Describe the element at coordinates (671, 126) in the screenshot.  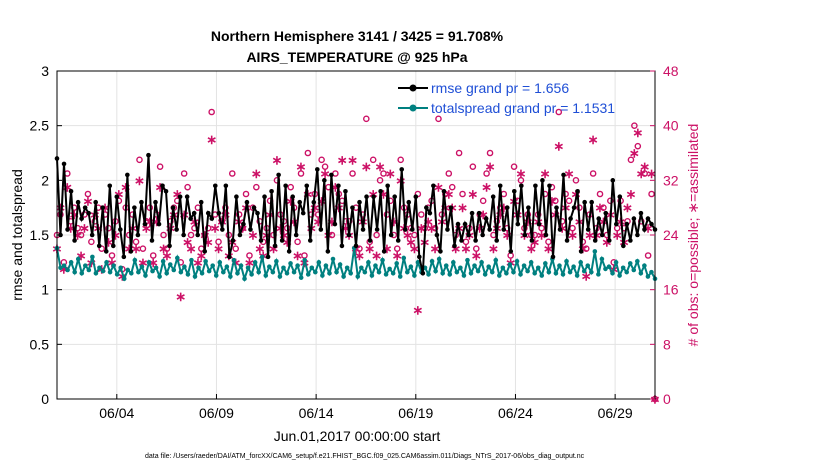
I see `right-tick-label: 40` at that location.